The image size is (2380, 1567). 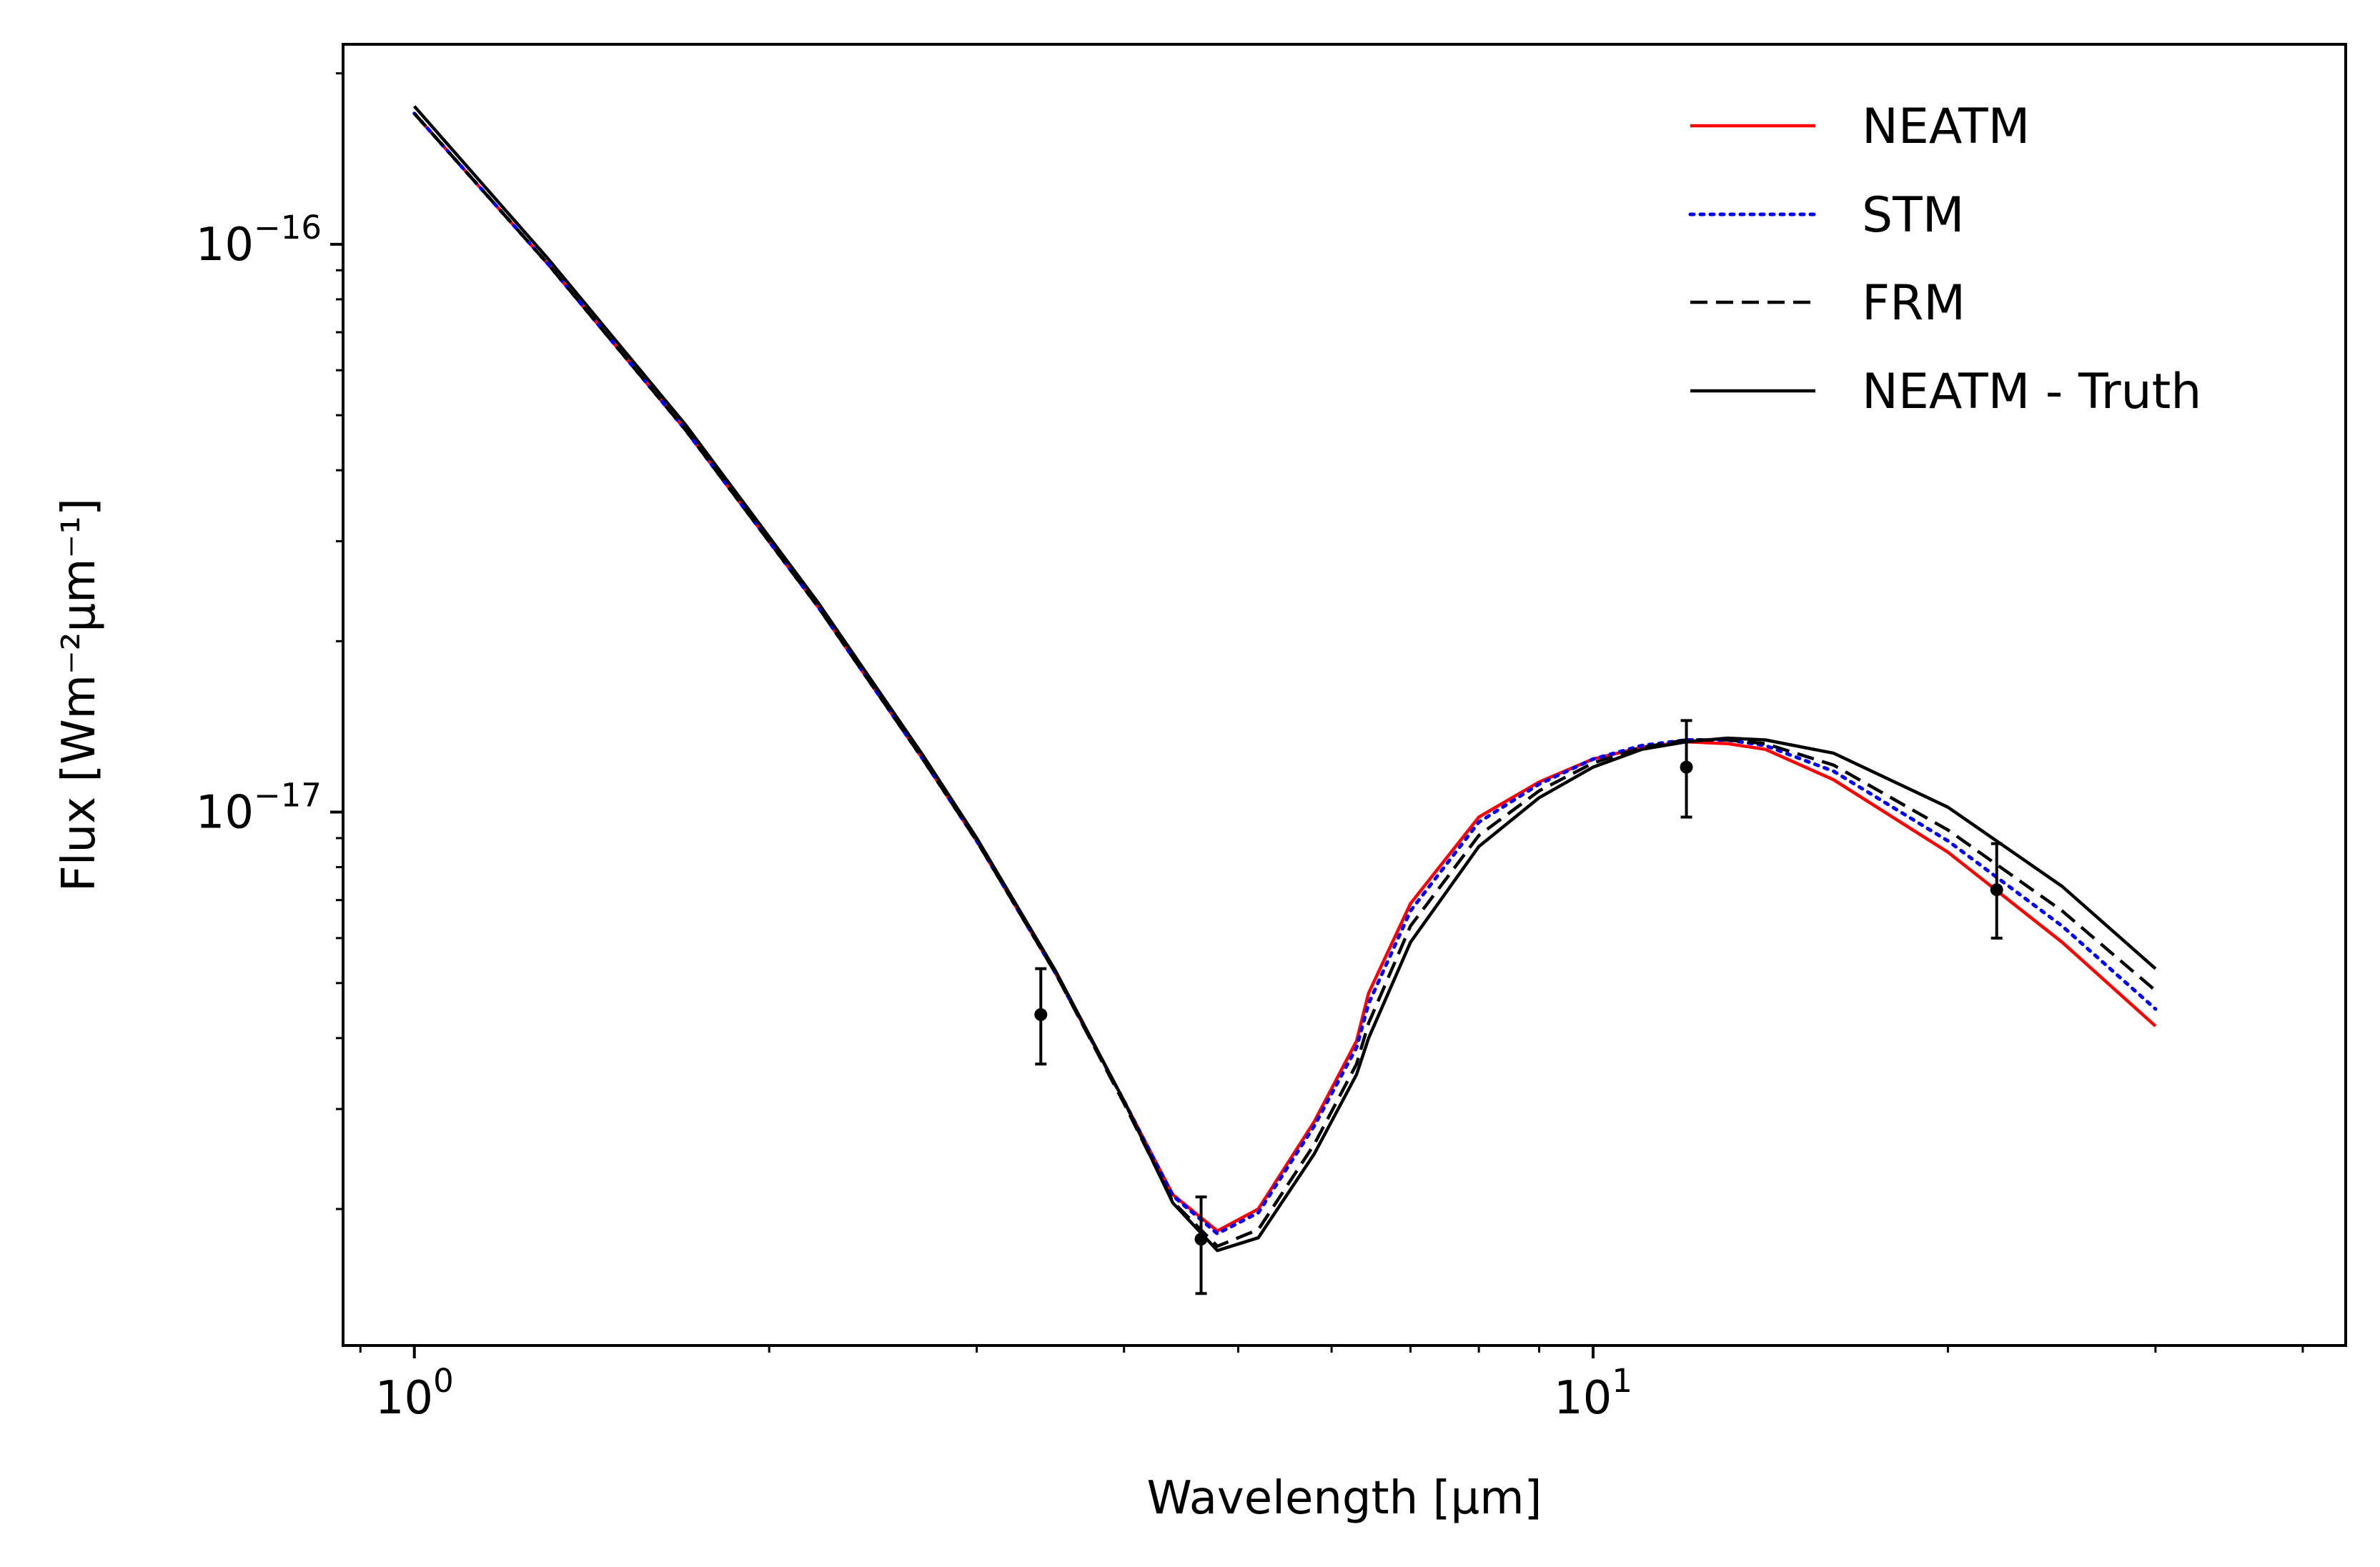 What do you see at coordinates (1913, 303) in the screenshot?
I see `legend-label-frm: FRM` at bounding box center [1913, 303].